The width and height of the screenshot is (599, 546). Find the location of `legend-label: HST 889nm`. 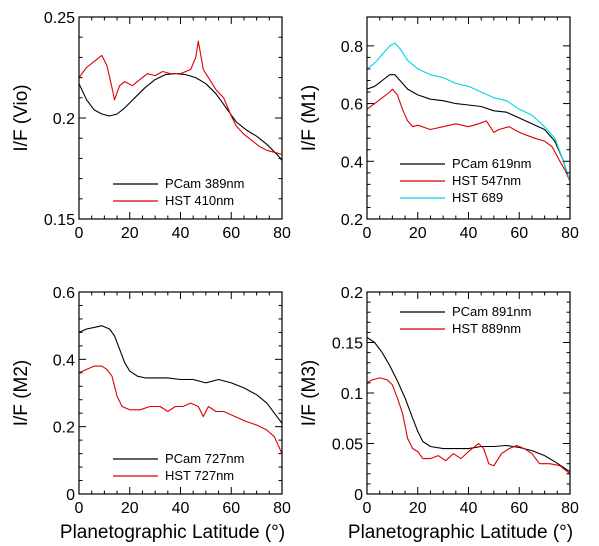

legend-label: HST 889nm is located at coordinates (486, 328).